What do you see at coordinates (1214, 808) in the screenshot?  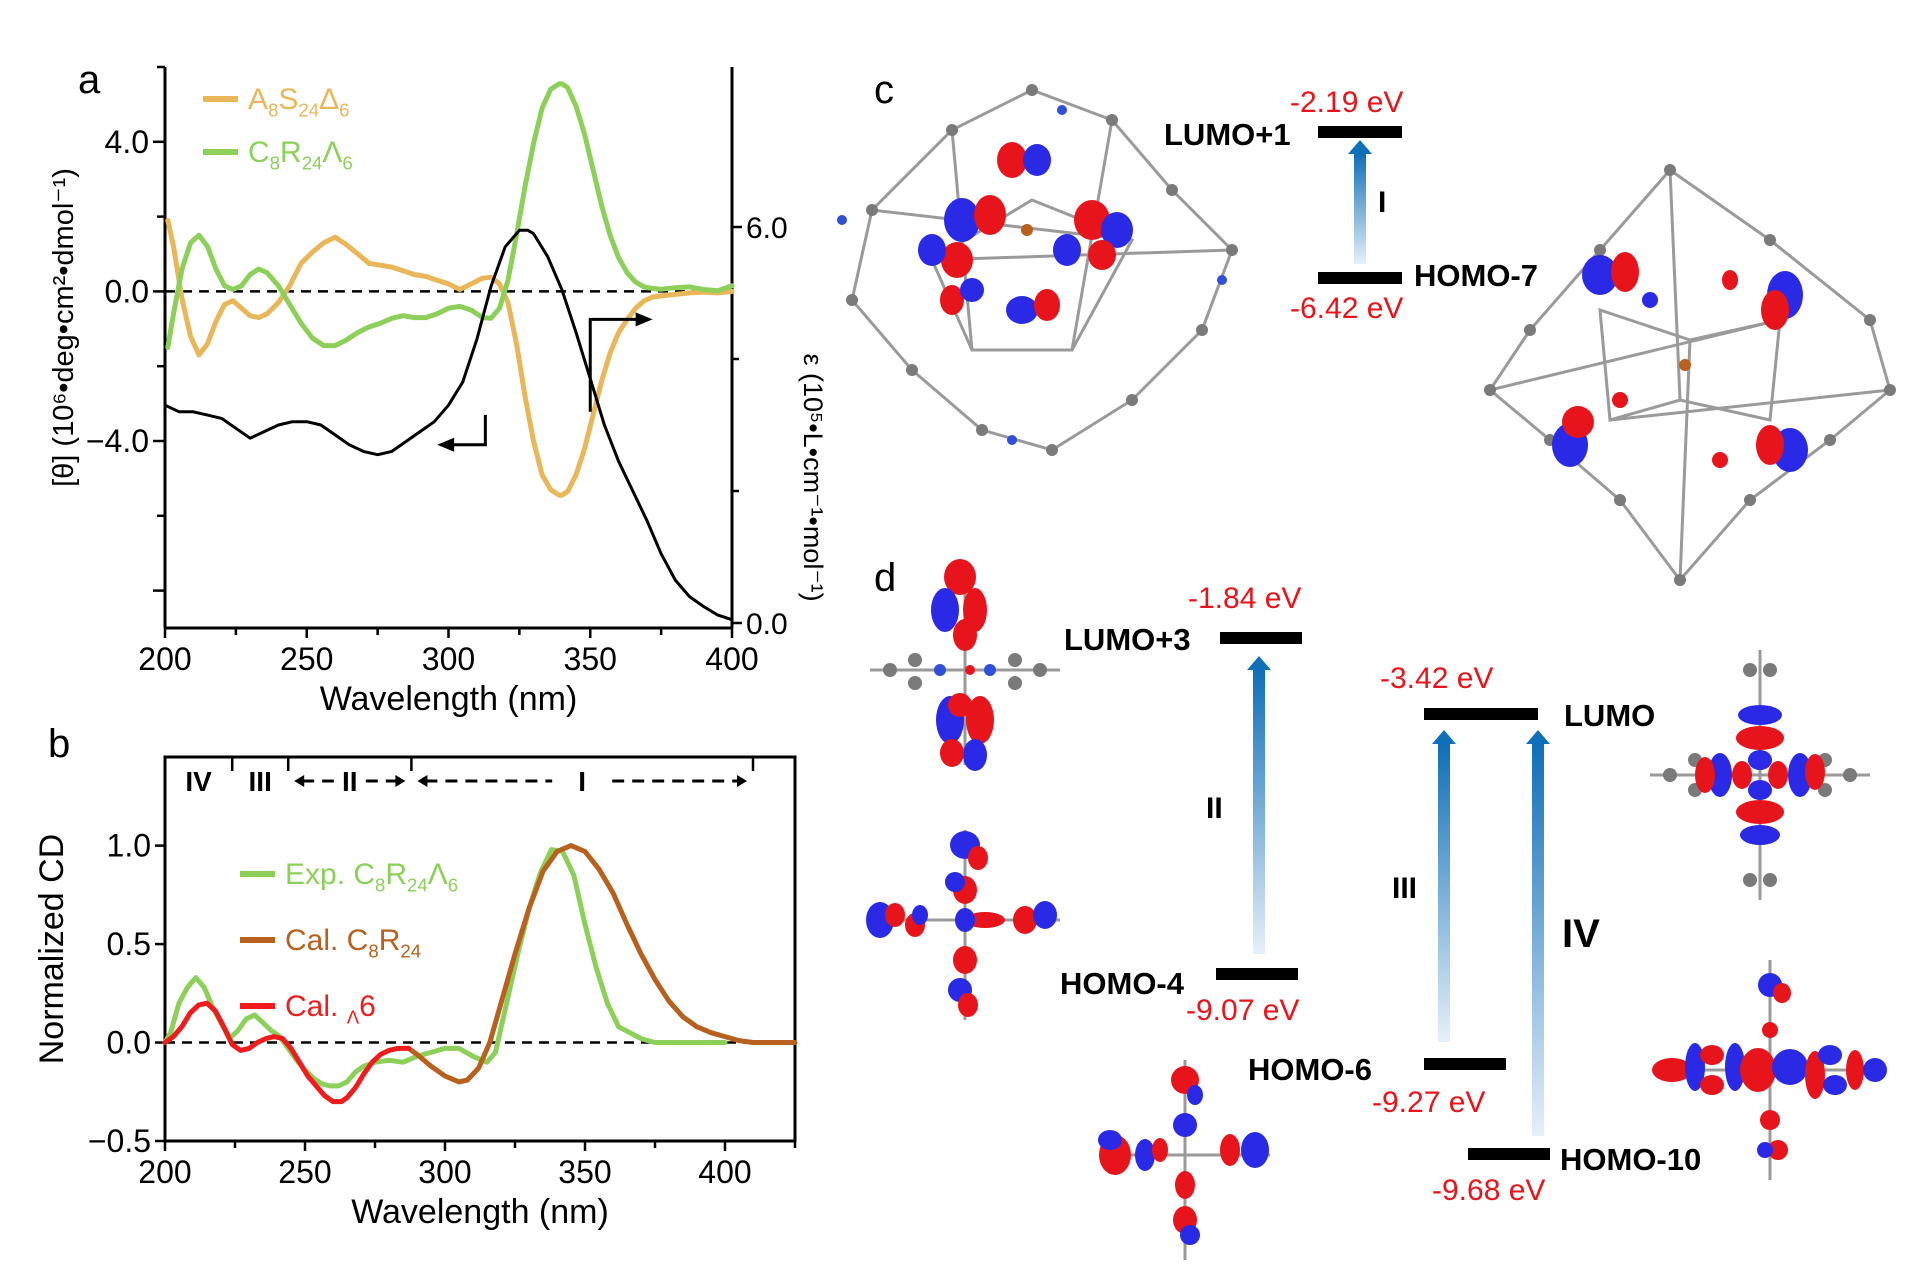 I see `transition-label-II: II` at bounding box center [1214, 808].